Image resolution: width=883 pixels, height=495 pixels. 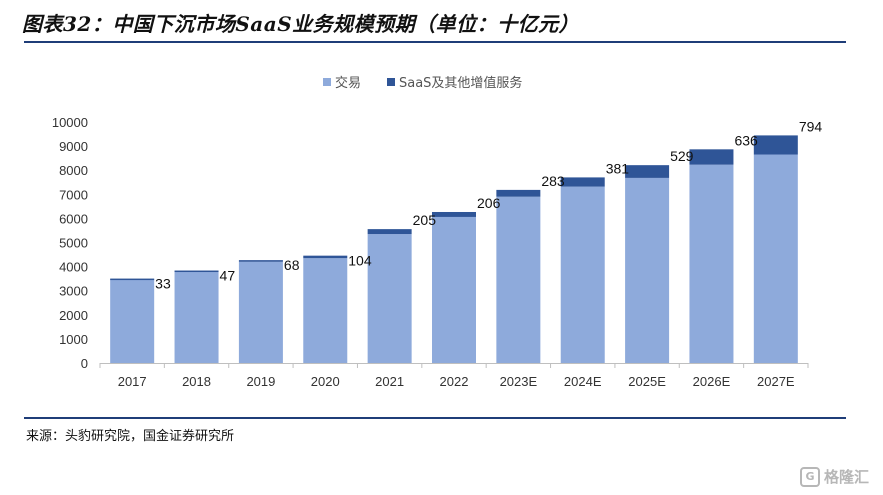 I want to click on bar-transaction-2019, so click(x=260, y=312).